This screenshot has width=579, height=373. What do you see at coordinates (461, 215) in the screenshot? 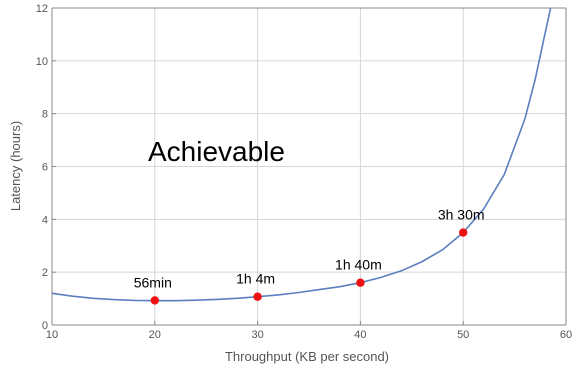
I see `data-label: 3h 30m` at bounding box center [461, 215].